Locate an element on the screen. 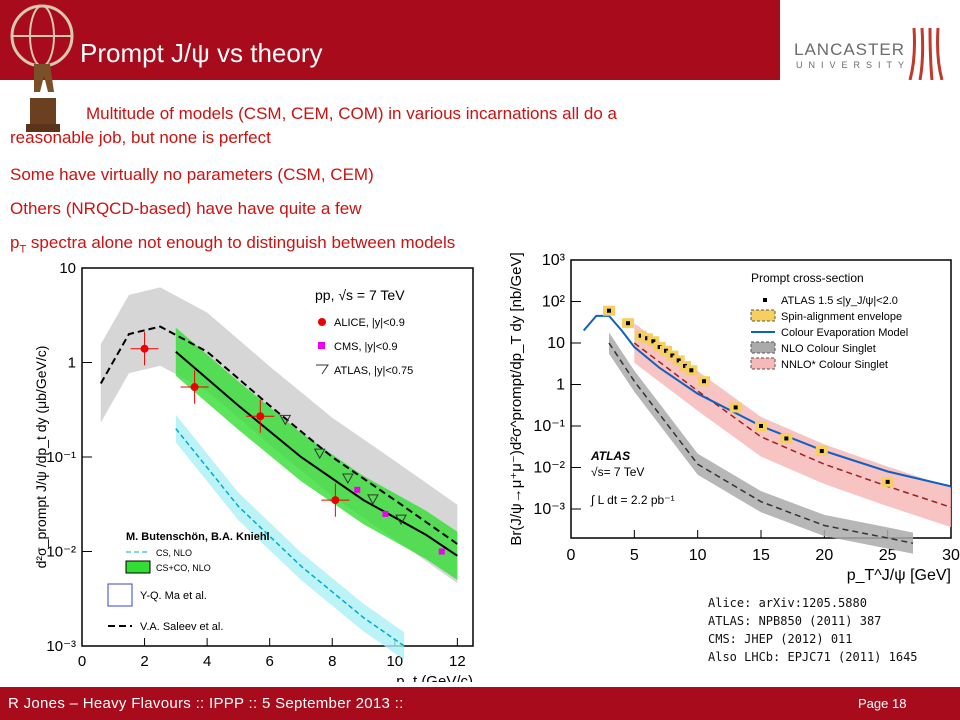  series-line-cs-nlo is located at coordinates (290, 537).